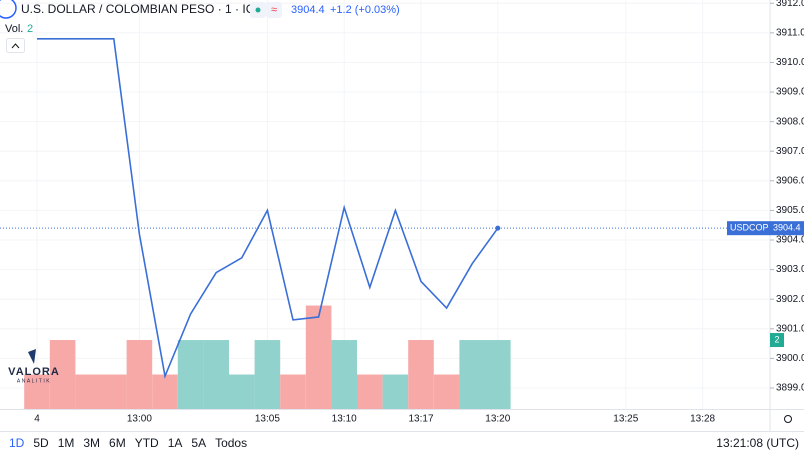 The height and width of the screenshot is (456, 804). Describe the element at coordinates (198, 443) in the screenshot. I see `range-button: 5A` at that location.